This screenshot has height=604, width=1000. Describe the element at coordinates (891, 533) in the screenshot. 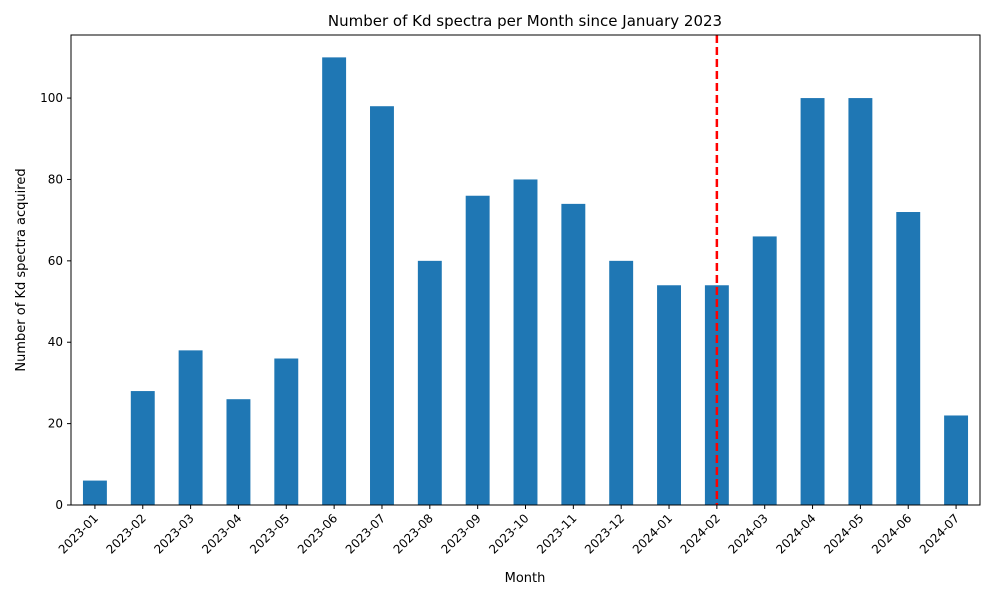

I see `x-tick-label-2024-06: 2024-06` at that location.